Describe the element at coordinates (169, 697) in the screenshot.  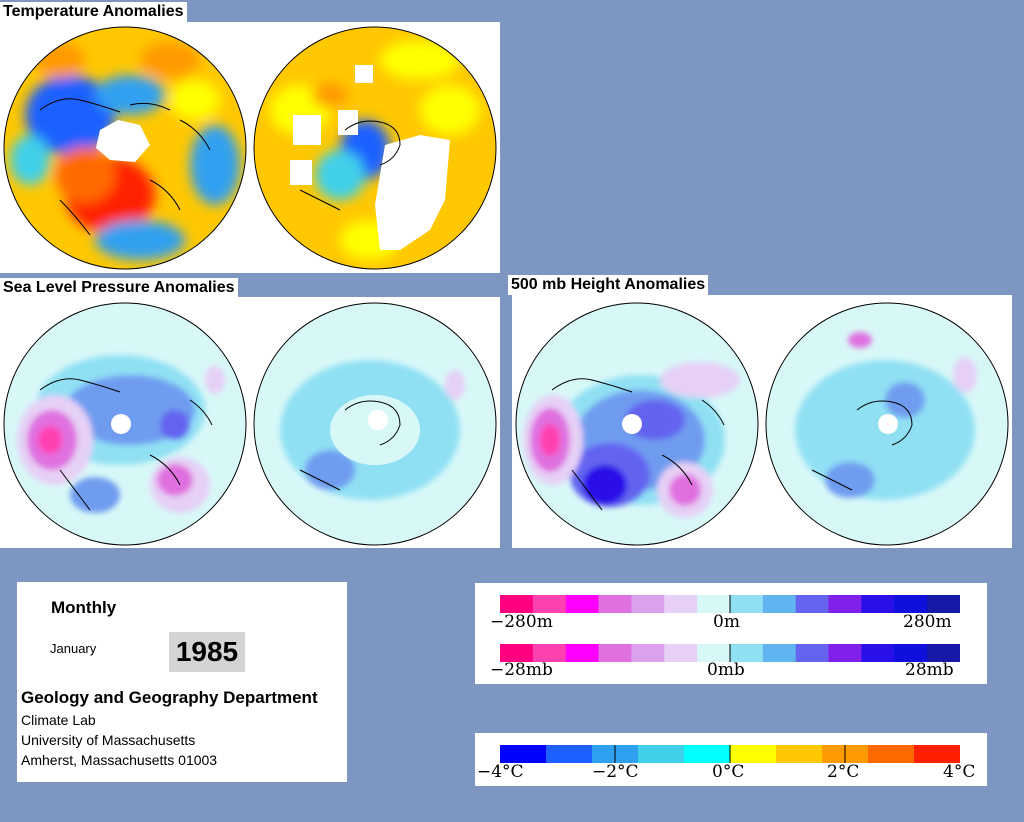
I see `department-name: Geology and Geography Department` at that location.